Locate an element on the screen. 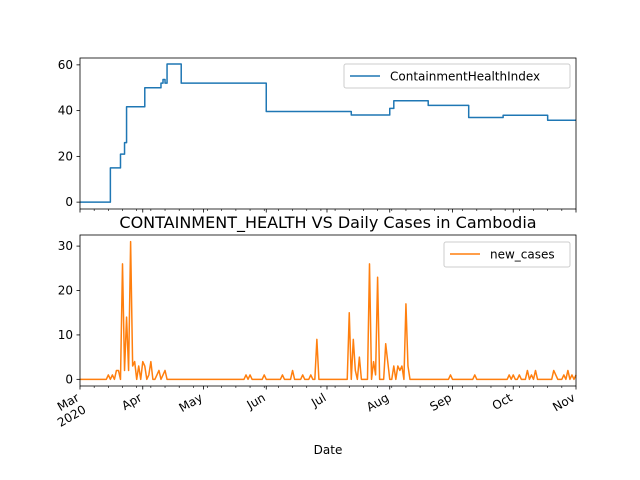  top-y-axis-ticks: 0 20 40 60 is located at coordinates (69, 133).